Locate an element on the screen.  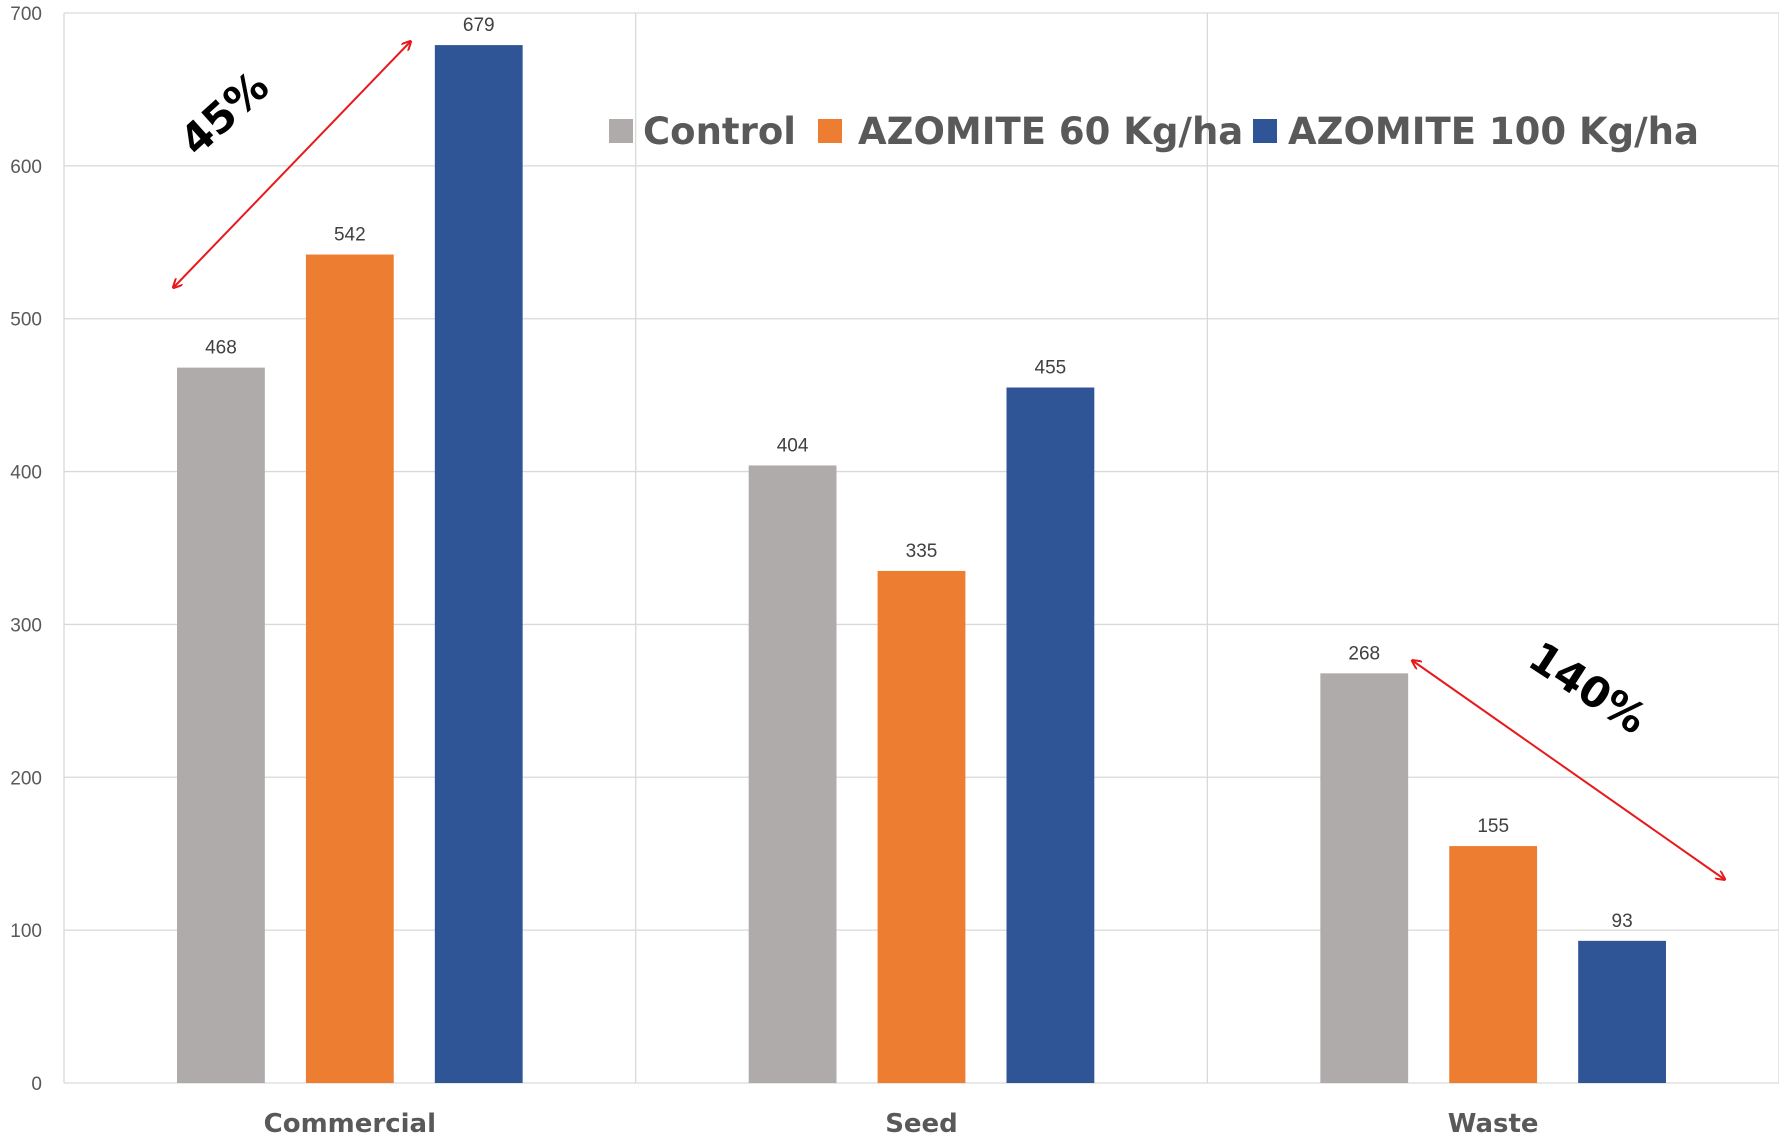
legend: Control AZOMITE 60 Kg/ha AZOMITE 100 Kg/ha is located at coordinates (1154, 131).